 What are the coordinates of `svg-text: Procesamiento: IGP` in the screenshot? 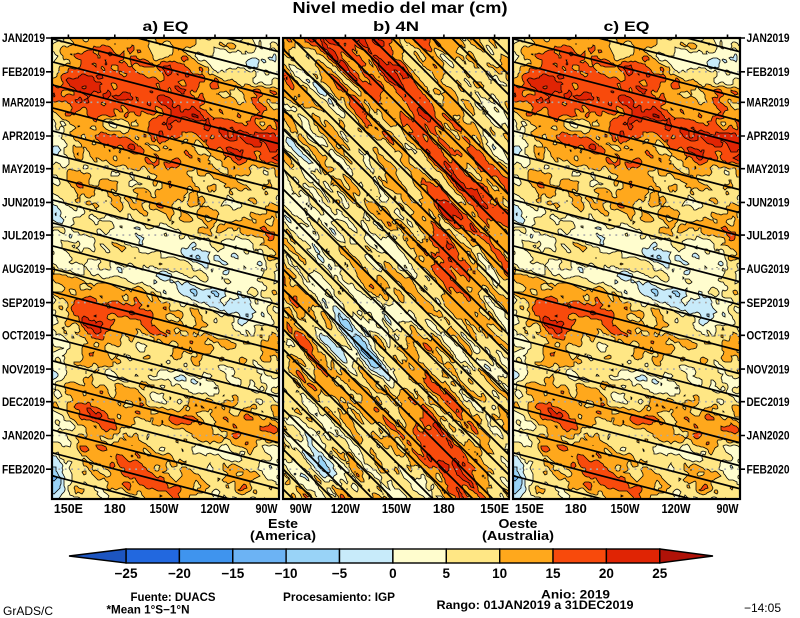 It's located at (339, 597).